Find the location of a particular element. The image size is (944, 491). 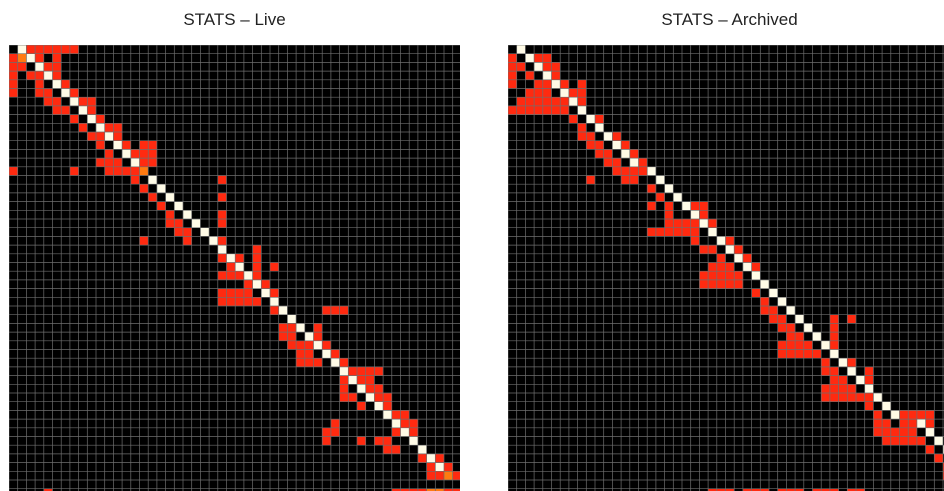

chart-title-archived: STATS – Archived is located at coordinates (729, 19).